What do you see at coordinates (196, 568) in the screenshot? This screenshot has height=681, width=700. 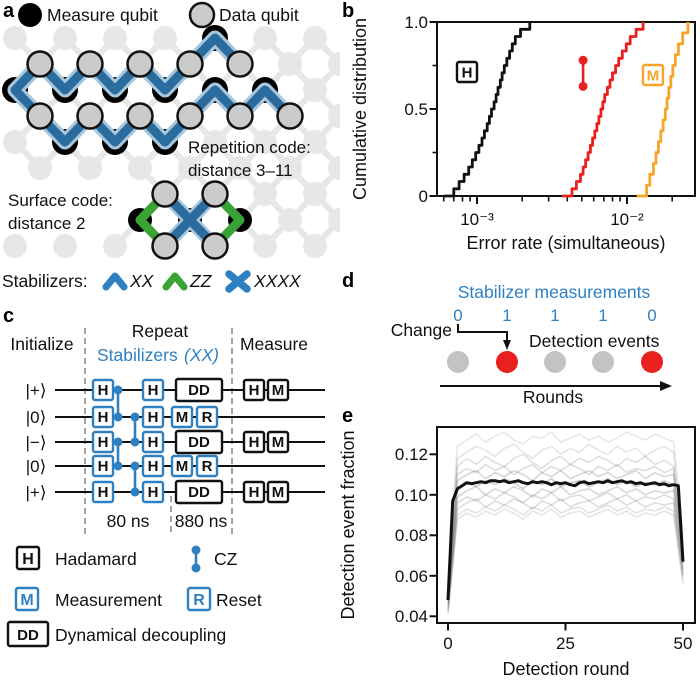 I see `cz-dot-bottom` at bounding box center [196, 568].